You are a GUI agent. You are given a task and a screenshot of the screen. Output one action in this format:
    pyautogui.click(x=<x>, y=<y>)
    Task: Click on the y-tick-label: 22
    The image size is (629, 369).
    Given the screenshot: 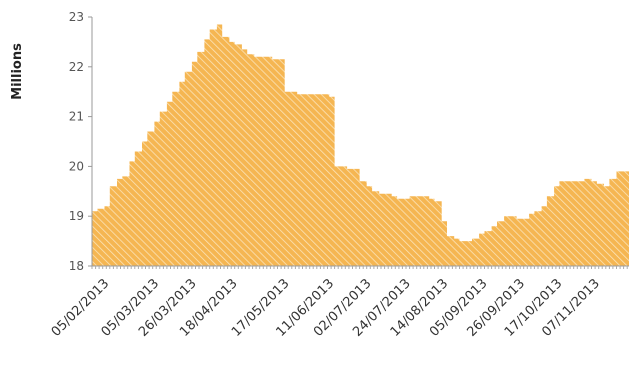 What is the action you would take?
    pyautogui.click(x=76, y=67)
    